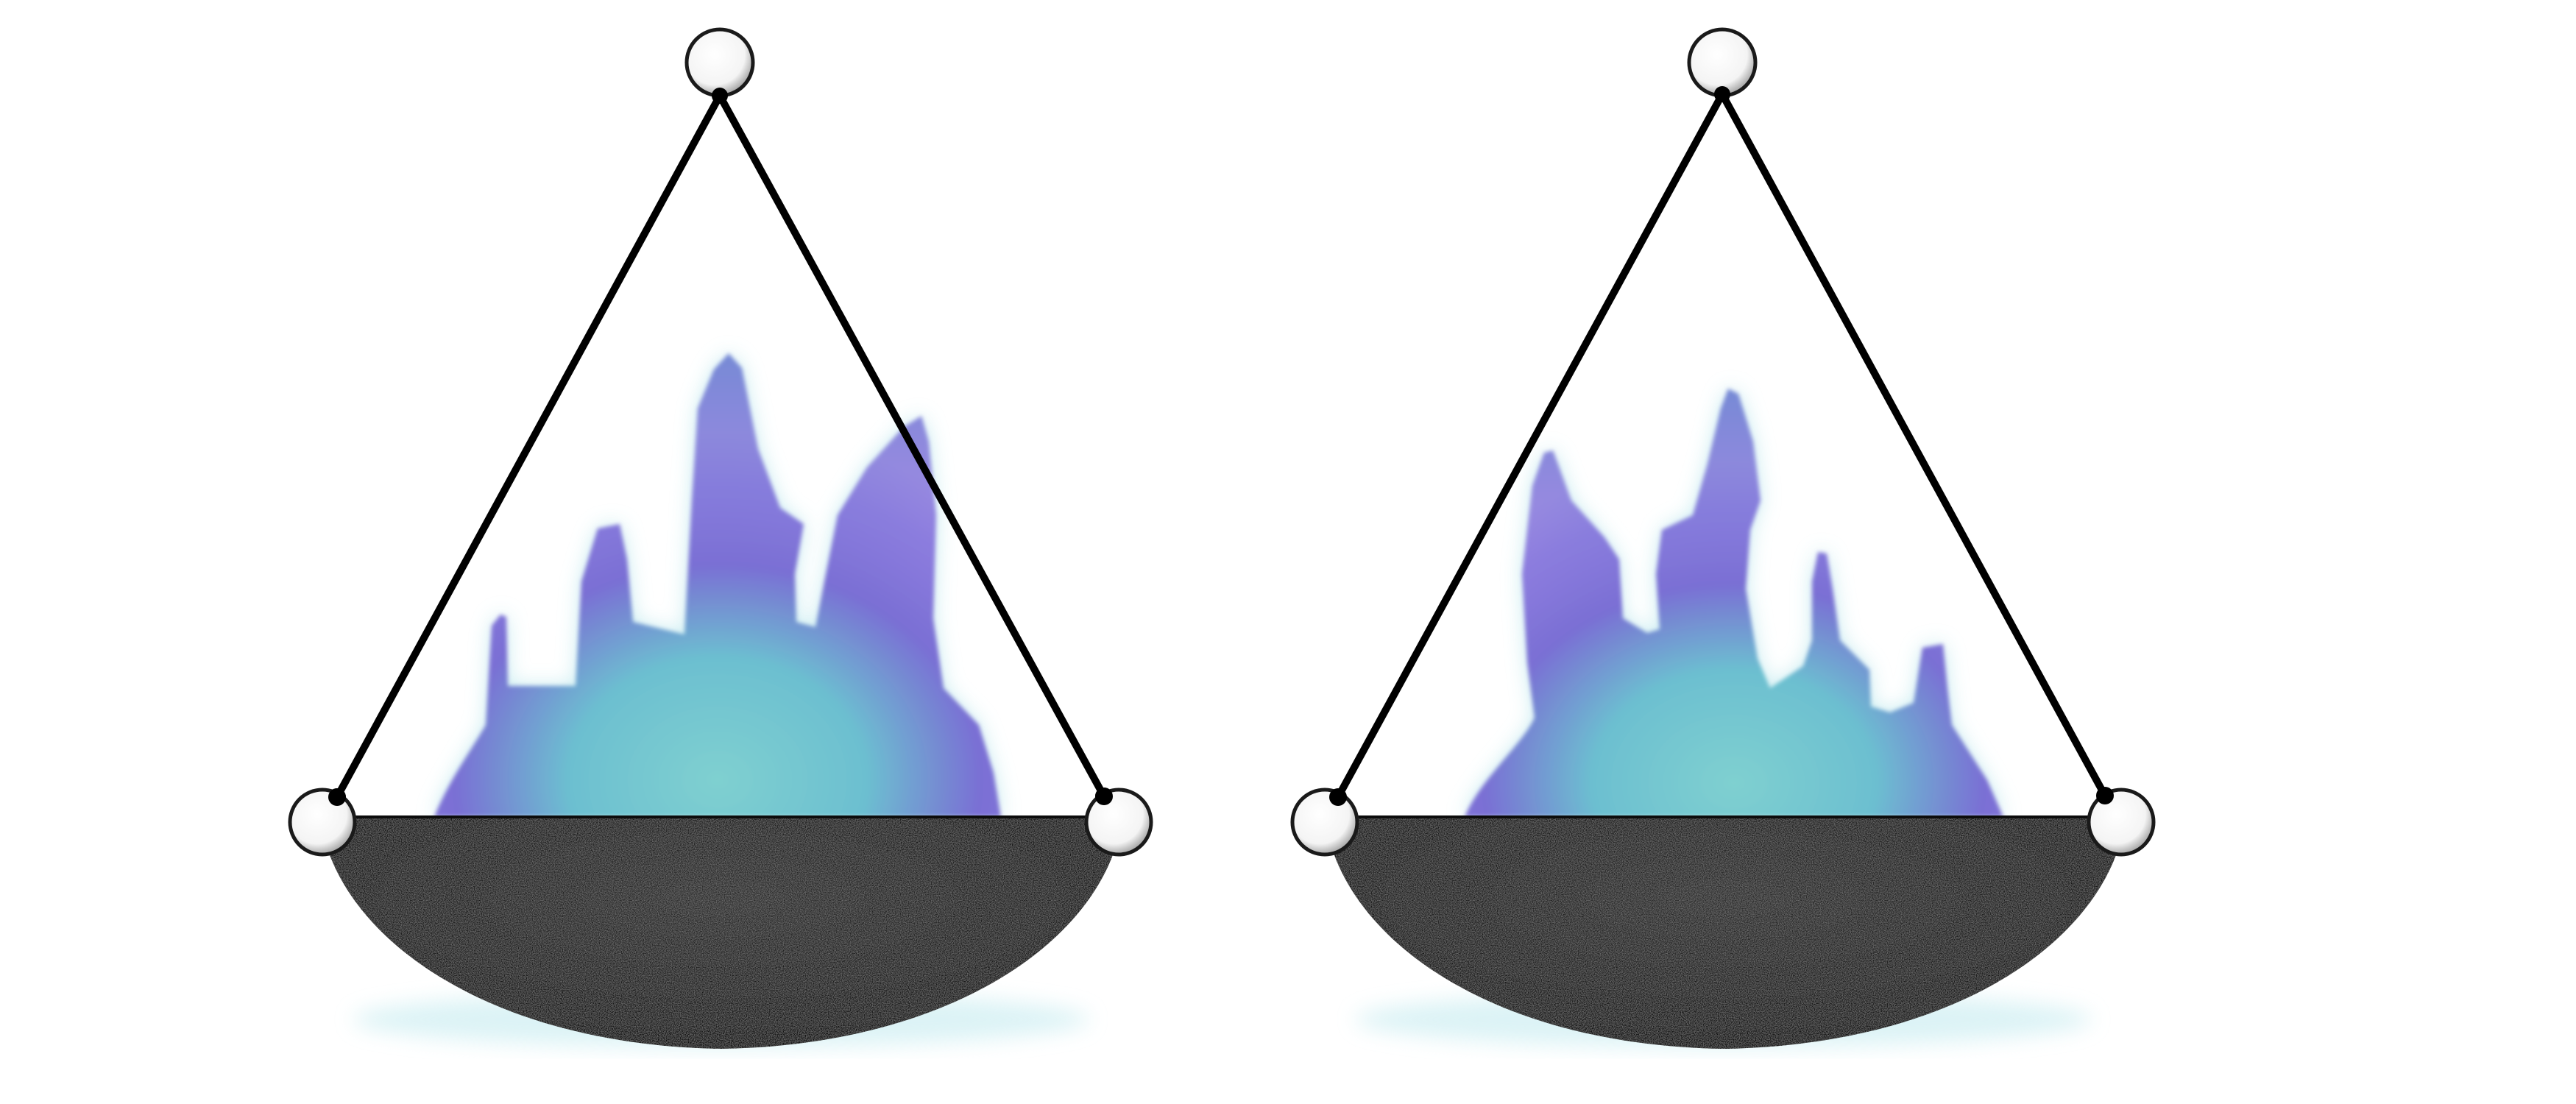  I want to click on bowl-right, so click(1725, 932).